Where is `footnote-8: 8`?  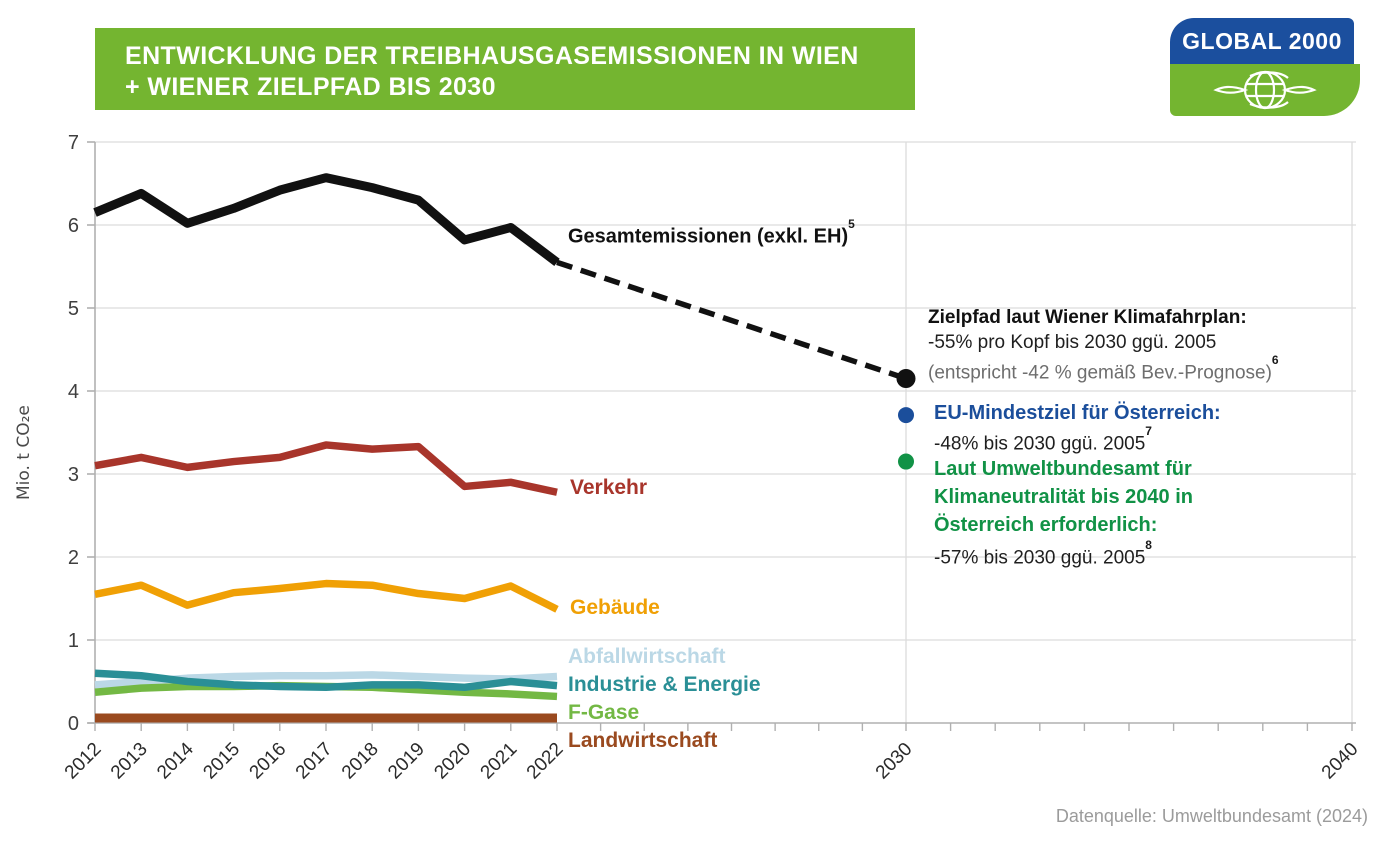 footnote-8: 8 is located at coordinates (1148, 545).